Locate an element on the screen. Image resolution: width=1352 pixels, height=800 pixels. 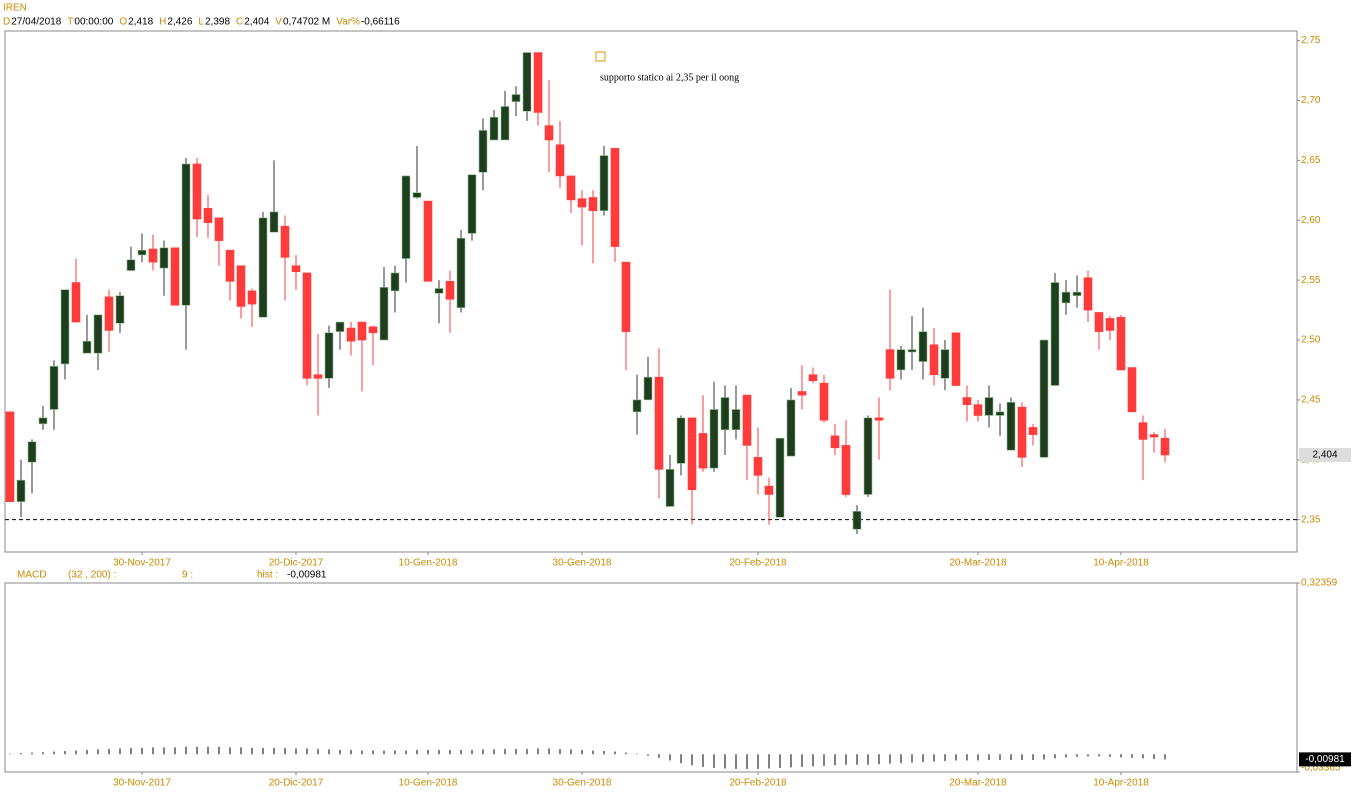
y-tick-label: -0,03365 is located at coordinates (1321, 768).